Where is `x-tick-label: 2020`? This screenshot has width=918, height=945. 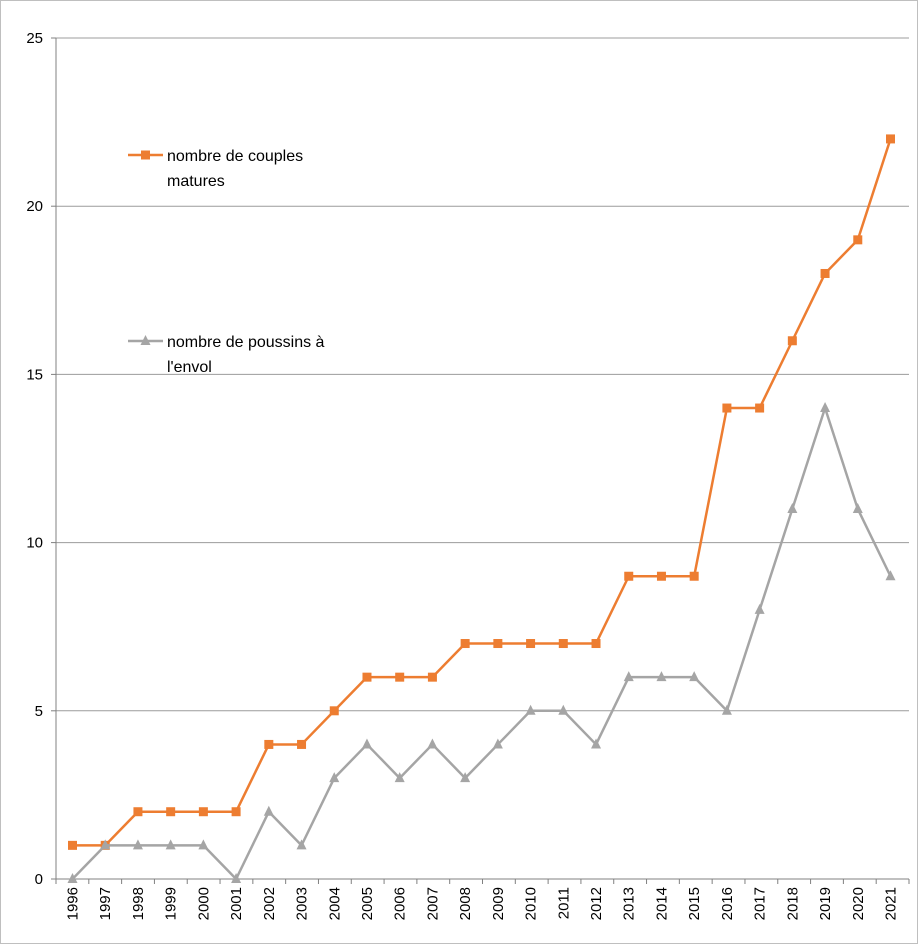 x-tick-label: 2020 is located at coordinates (858, 903).